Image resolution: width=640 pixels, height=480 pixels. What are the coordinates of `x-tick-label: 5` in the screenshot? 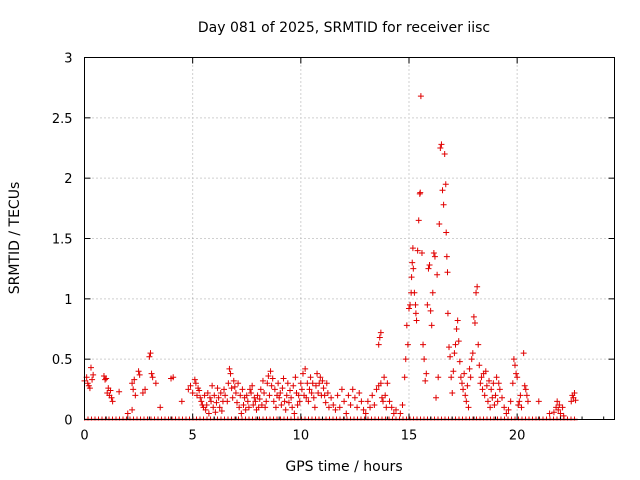 It's located at (193, 436).